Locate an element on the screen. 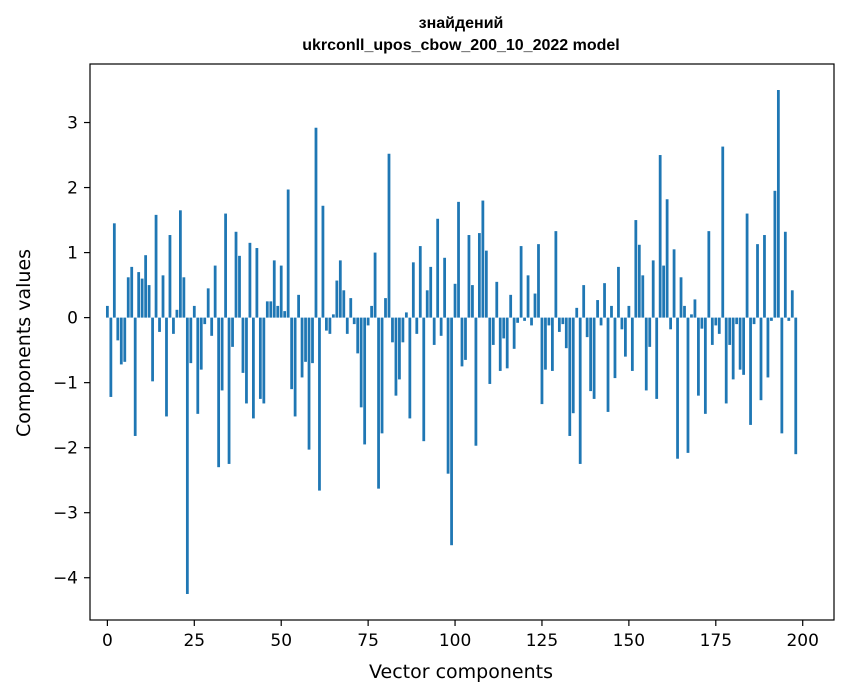 The height and width of the screenshot is (696, 847). y-tick-label: 3 is located at coordinates (72, 124).